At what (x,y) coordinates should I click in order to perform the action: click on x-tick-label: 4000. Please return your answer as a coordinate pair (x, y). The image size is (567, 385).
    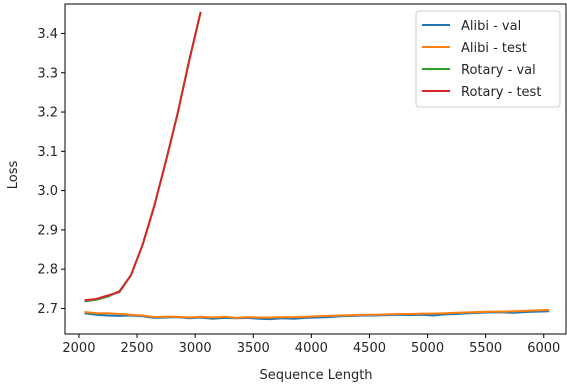
    Looking at the image, I should click on (311, 348).